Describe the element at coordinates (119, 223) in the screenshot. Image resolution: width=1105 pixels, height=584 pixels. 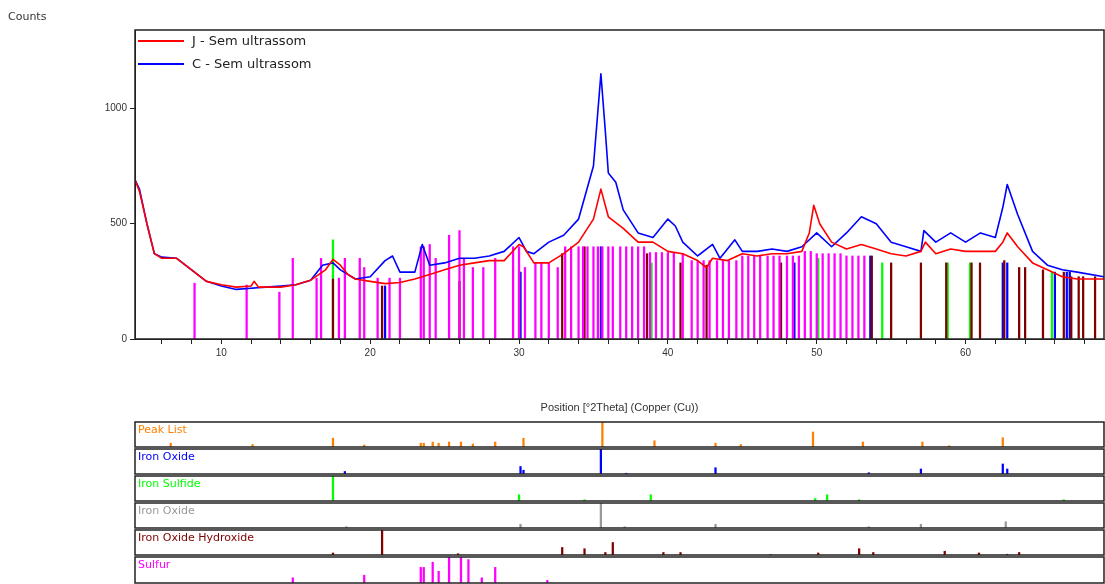
I see `y-tick-label: 500` at that location.